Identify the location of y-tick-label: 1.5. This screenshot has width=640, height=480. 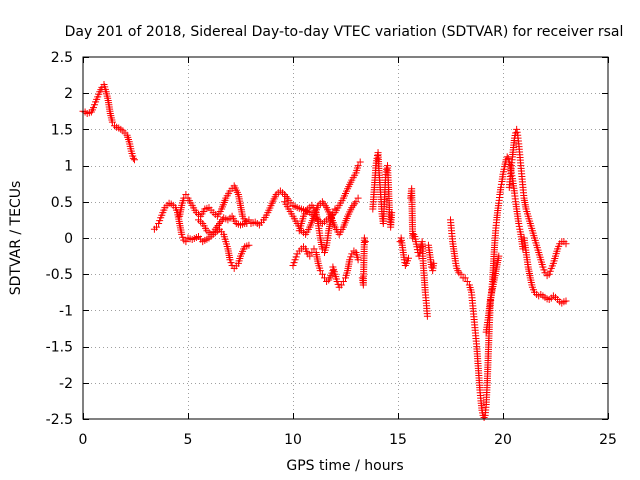
(62, 130).